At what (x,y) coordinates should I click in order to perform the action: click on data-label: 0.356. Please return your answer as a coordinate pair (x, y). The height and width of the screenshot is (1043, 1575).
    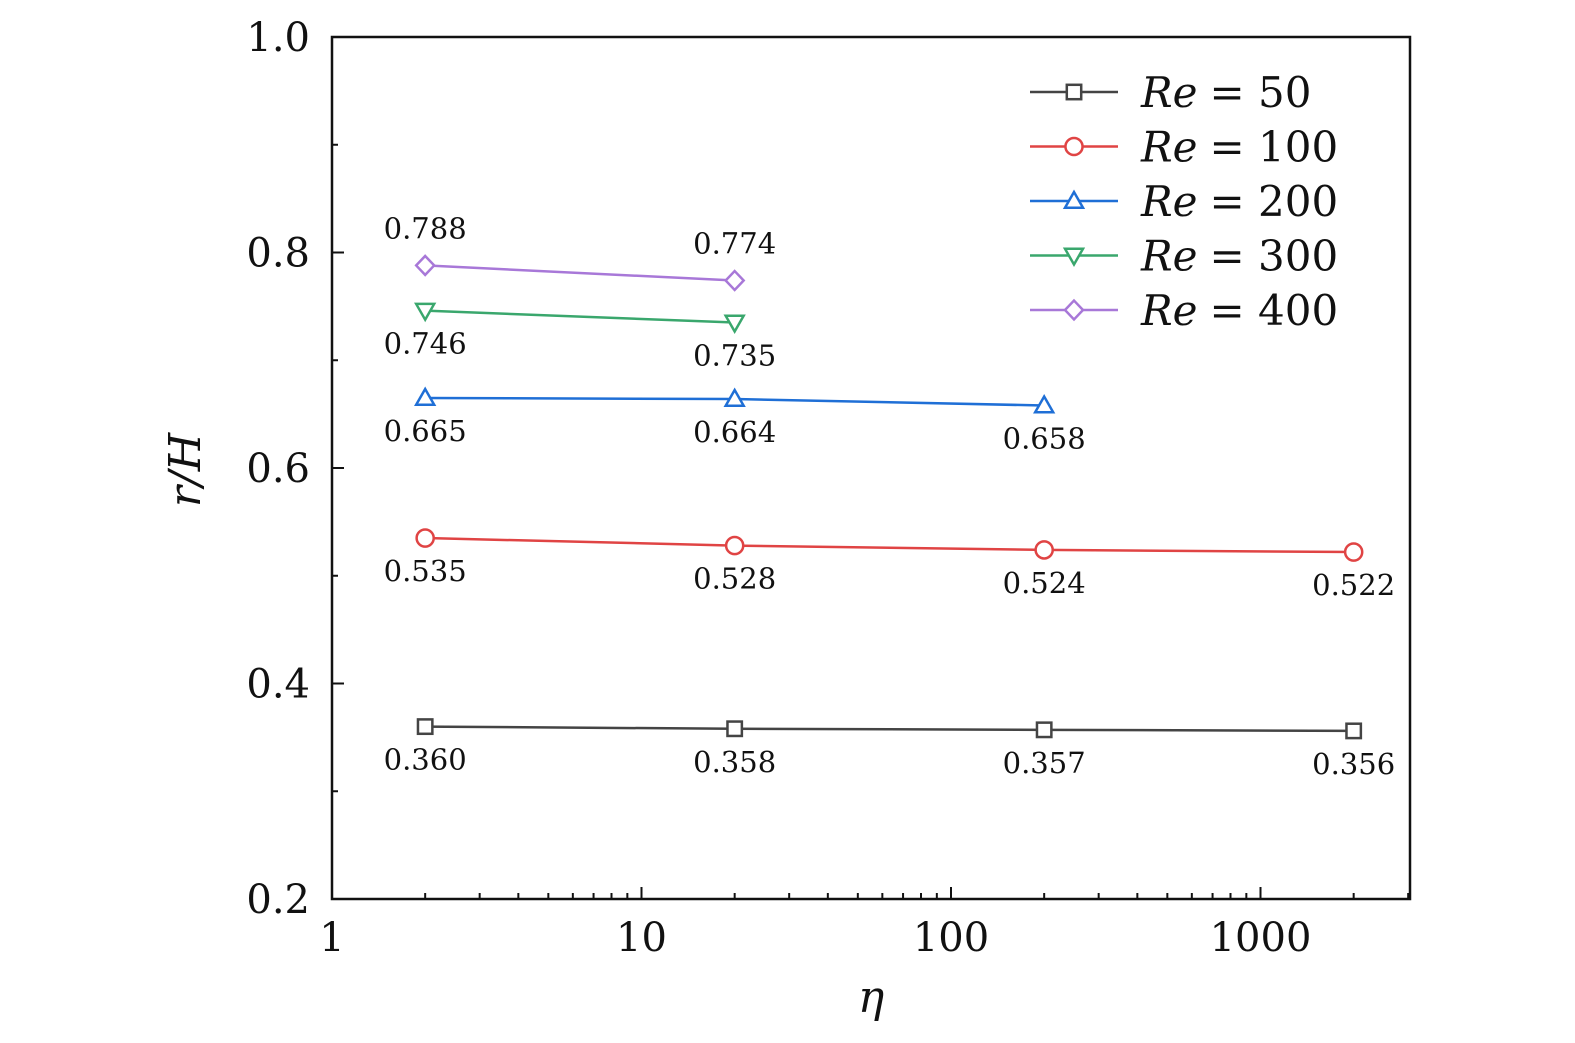
    Looking at the image, I should click on (1353, 764).